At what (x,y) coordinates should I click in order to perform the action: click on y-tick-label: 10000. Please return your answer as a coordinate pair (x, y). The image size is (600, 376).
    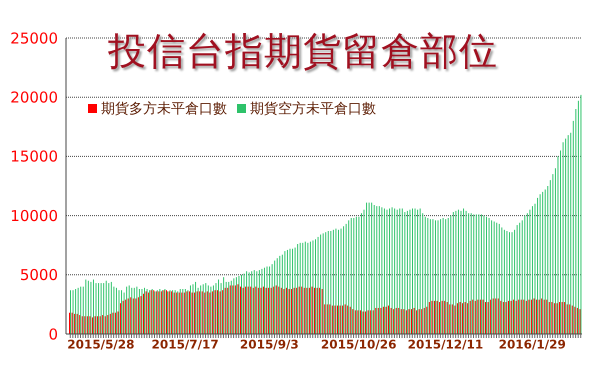
    Looking at the image, I should click on (34, 215).